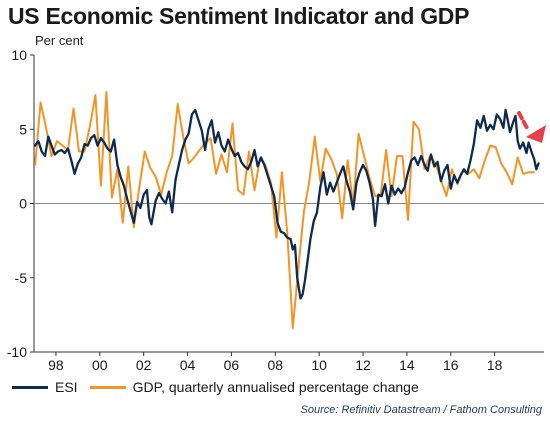  I want to click on x-tick-label: 10, so click(319, 365).